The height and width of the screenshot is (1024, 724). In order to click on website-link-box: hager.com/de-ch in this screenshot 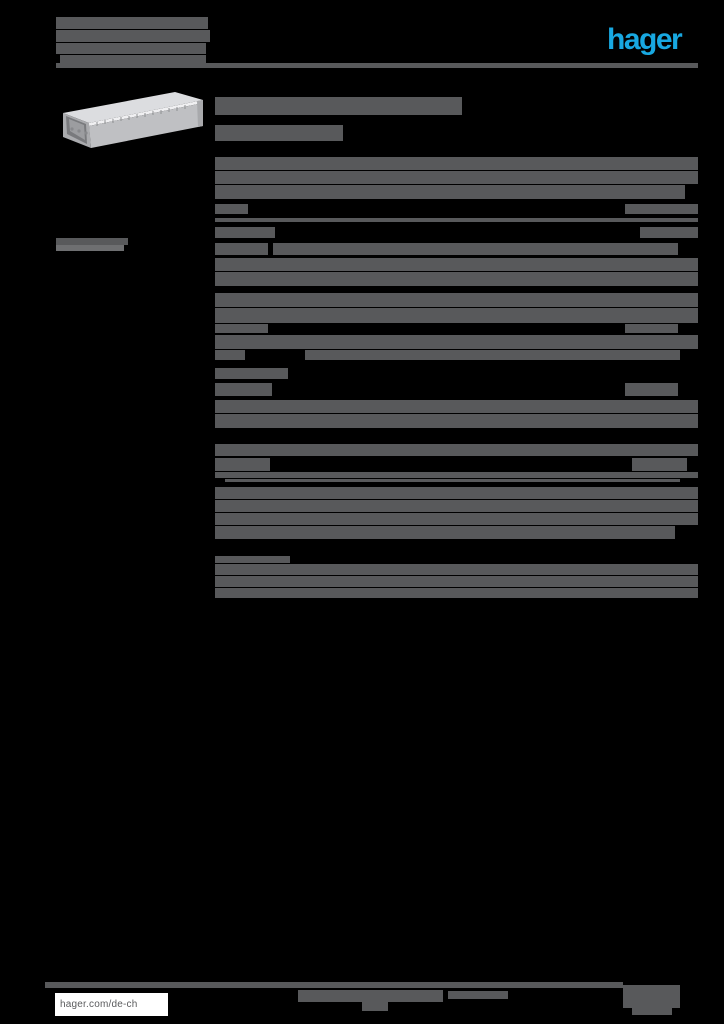, I will do `click(111, 1004)`.